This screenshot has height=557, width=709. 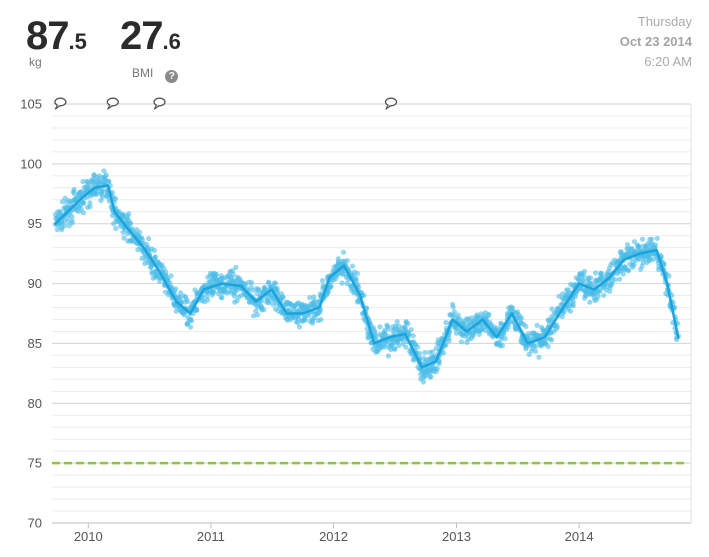 What do you see at coordinates (35, 283) in the screenshot?
I see `y-tick-label: 90` at bounding box center [35, 283].